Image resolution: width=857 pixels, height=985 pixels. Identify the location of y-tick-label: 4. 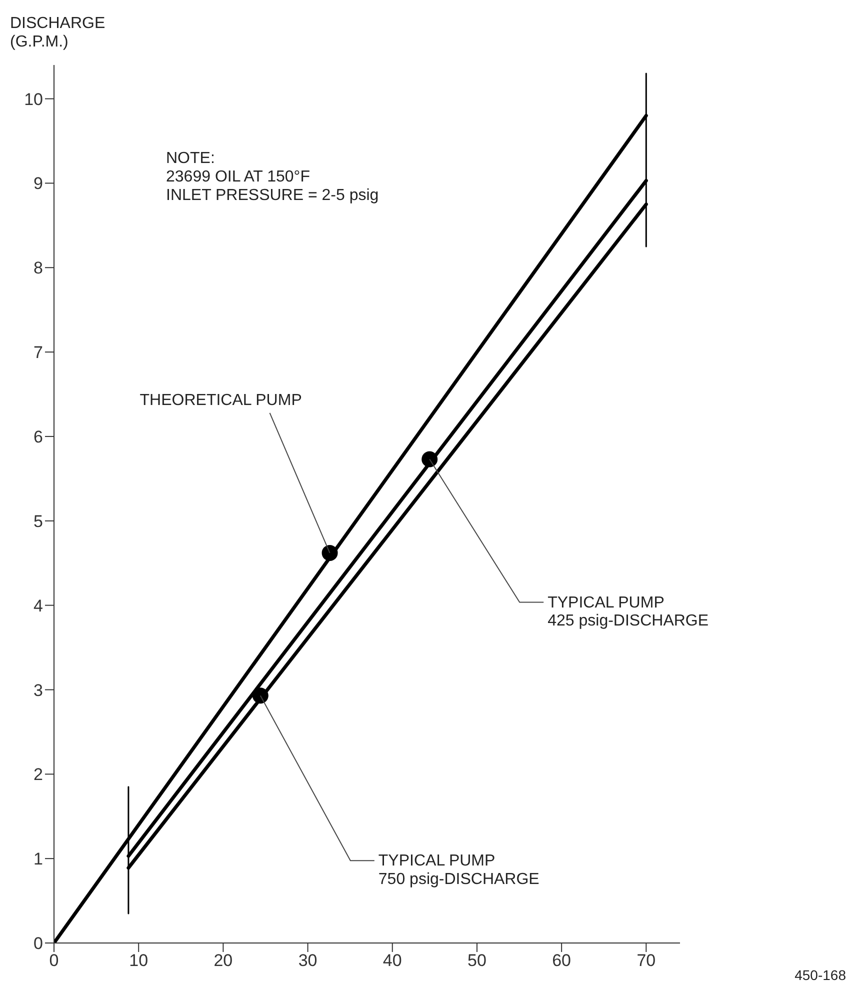
(38, 606).